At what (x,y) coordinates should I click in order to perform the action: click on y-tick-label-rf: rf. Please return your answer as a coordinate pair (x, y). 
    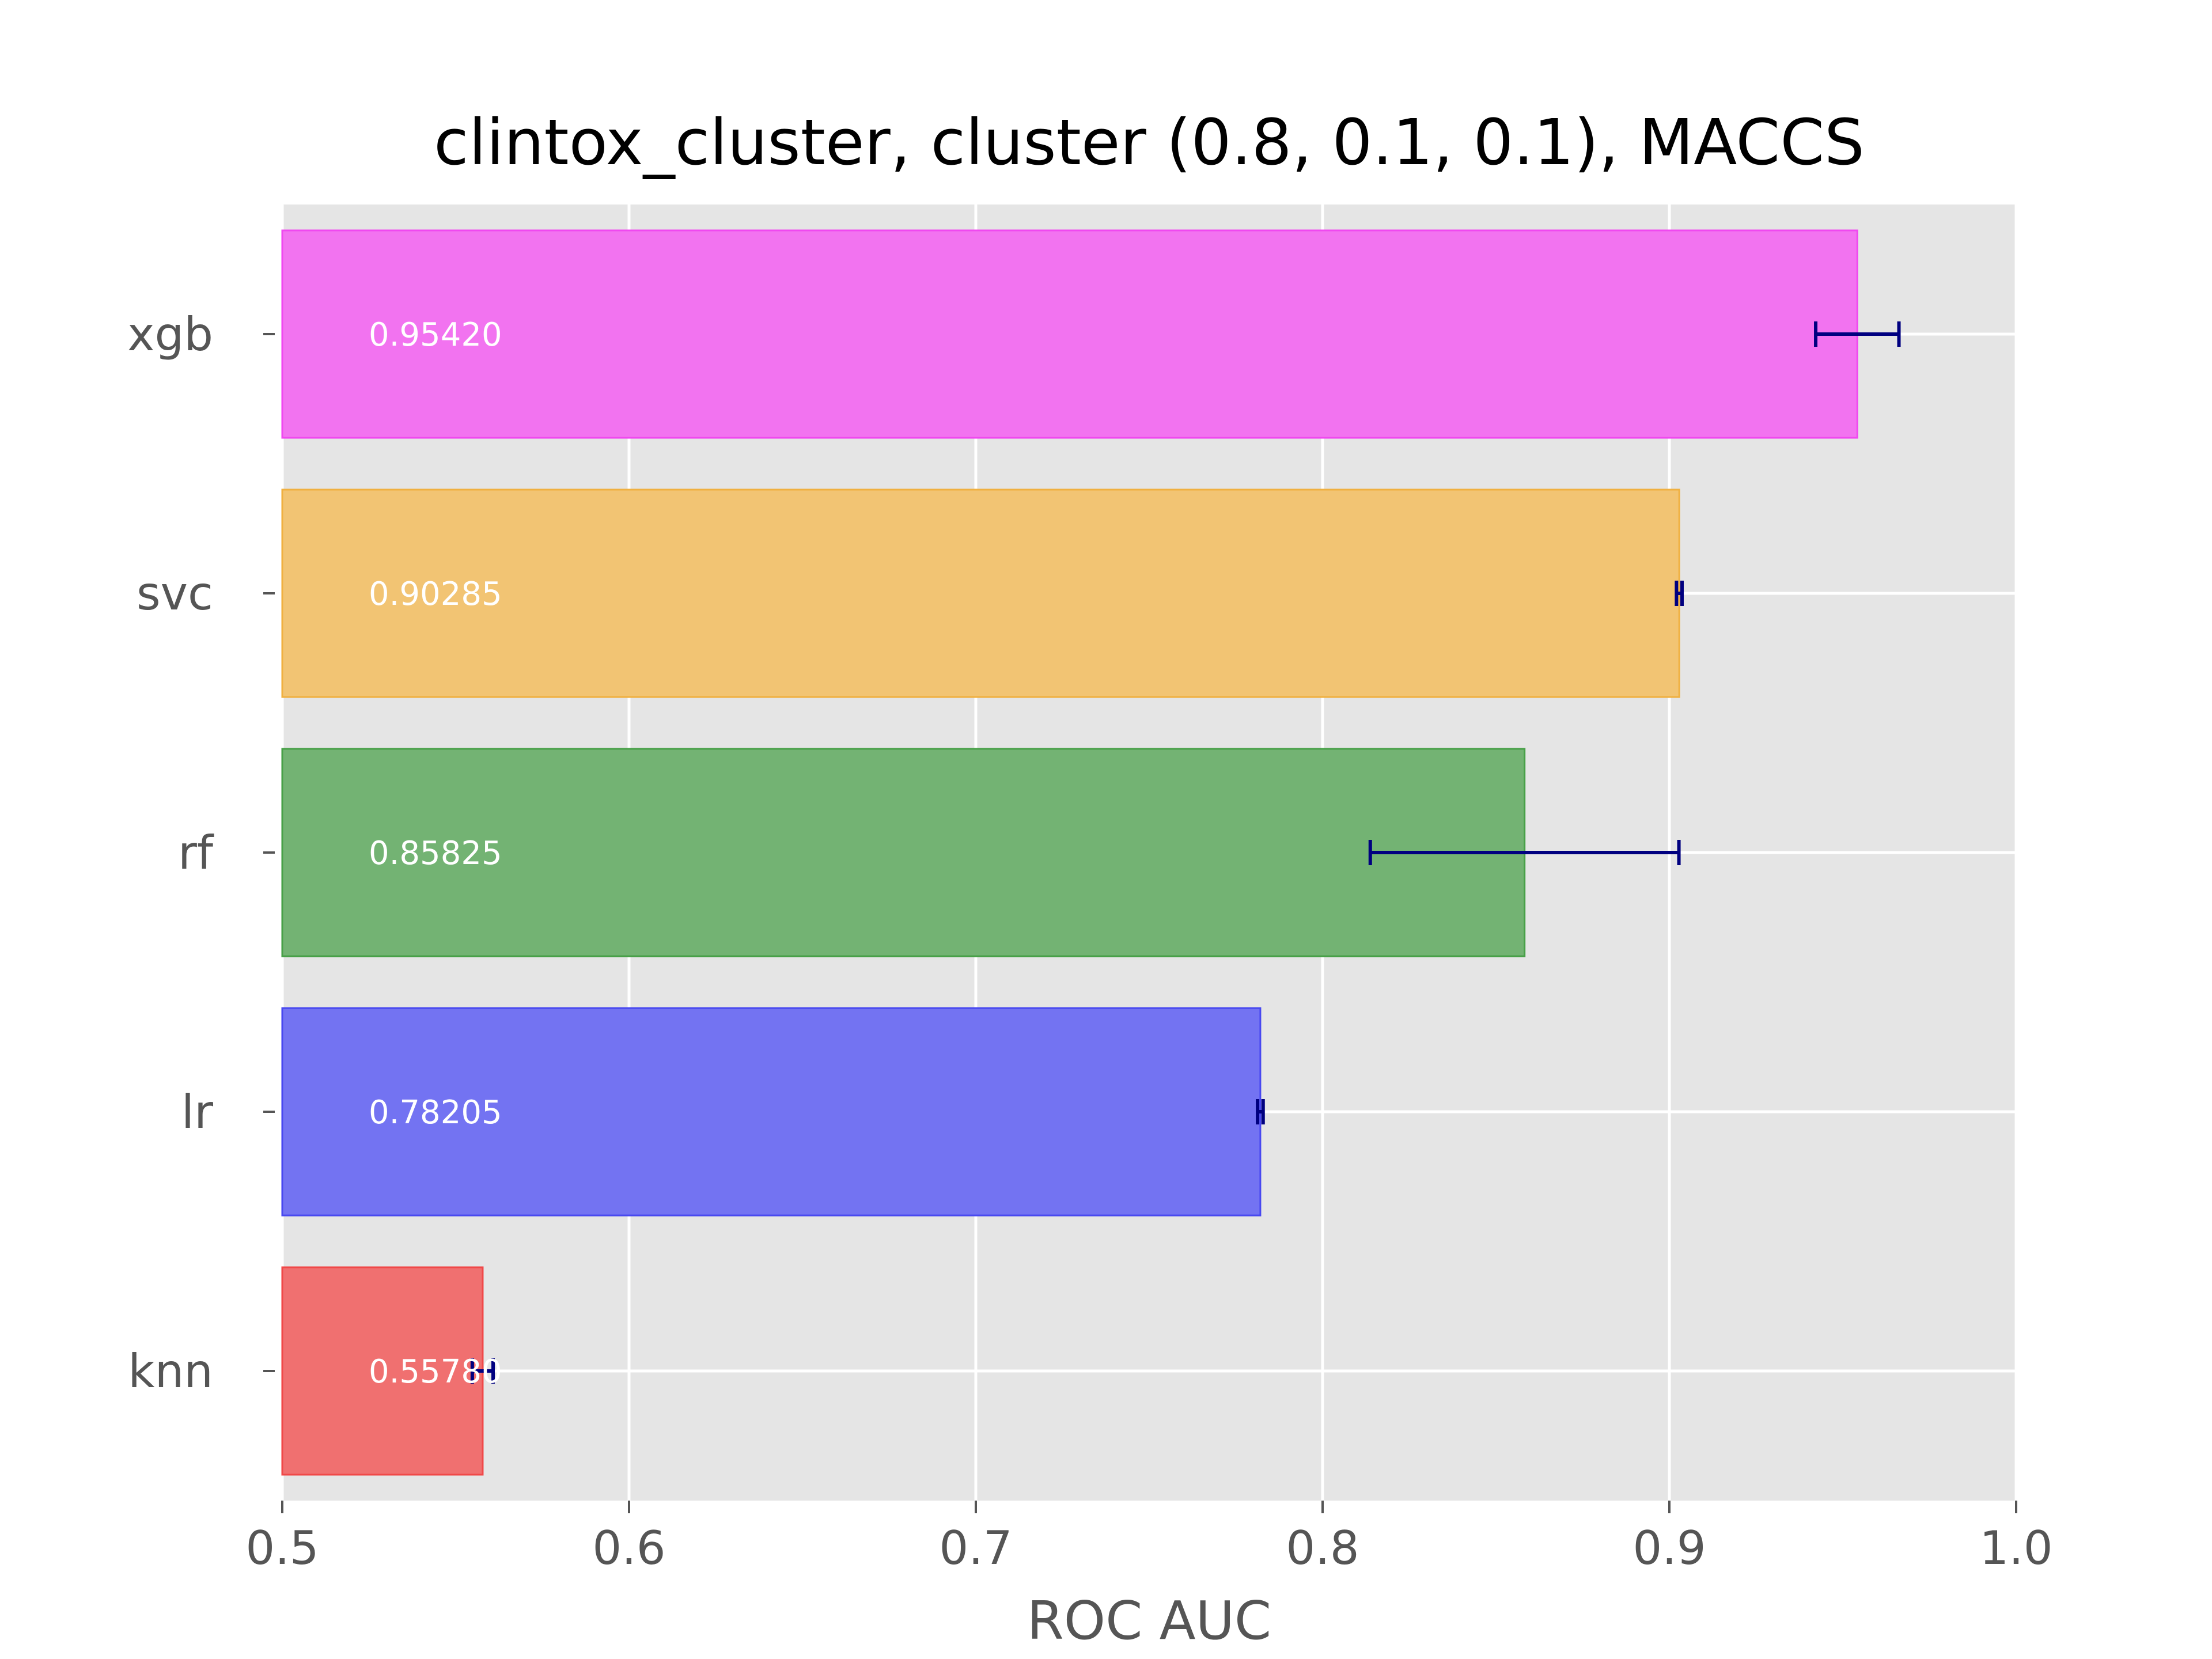
    Looking at the image, I should click on (196, 853).